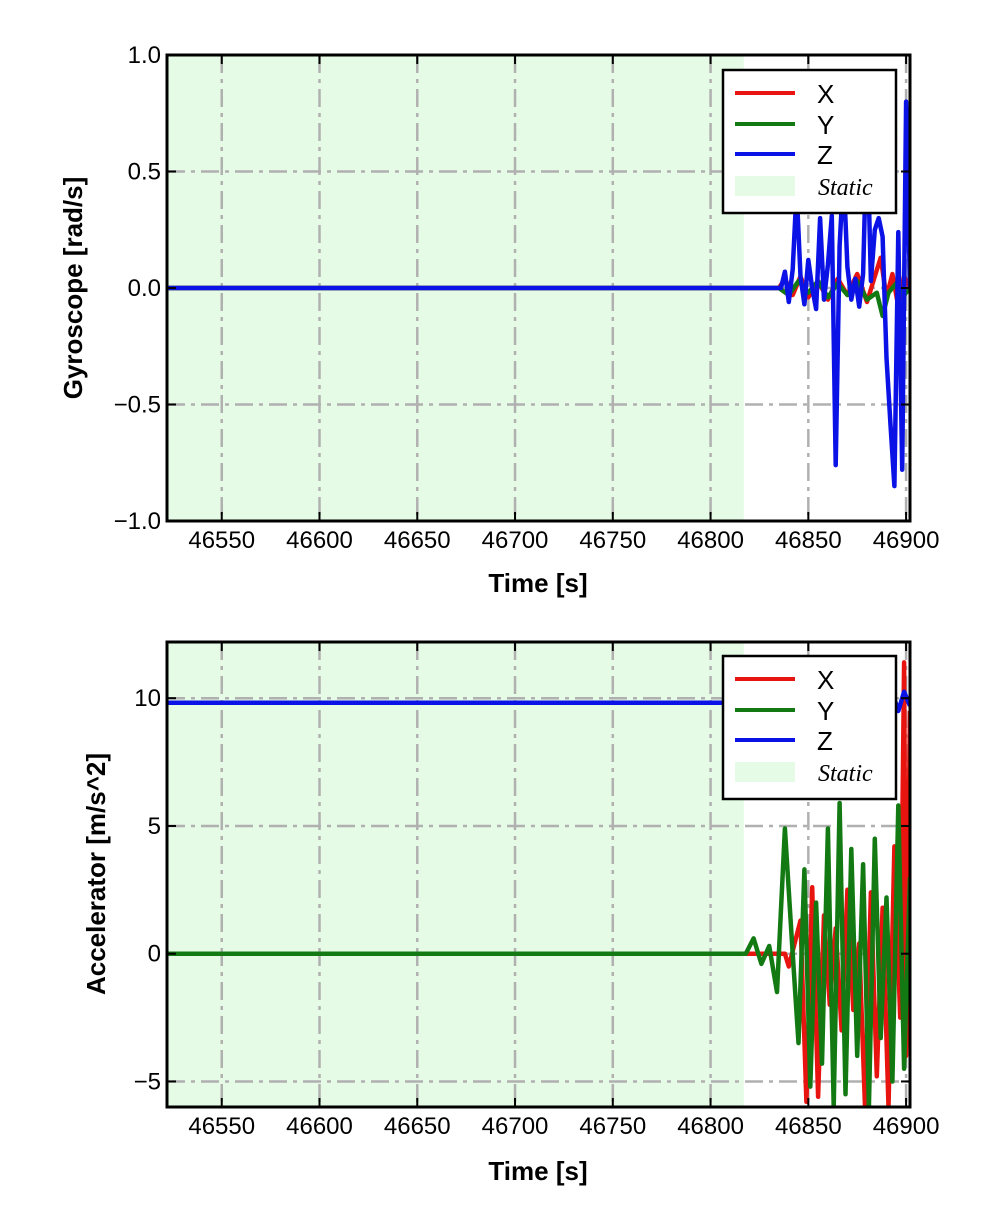 The height and width of the screenshot is (1228, 992). What do you see at coordinates (137, 405) in the screenshot?
I see `y-tick-label: −0.5` at bounding box center [137, 405].